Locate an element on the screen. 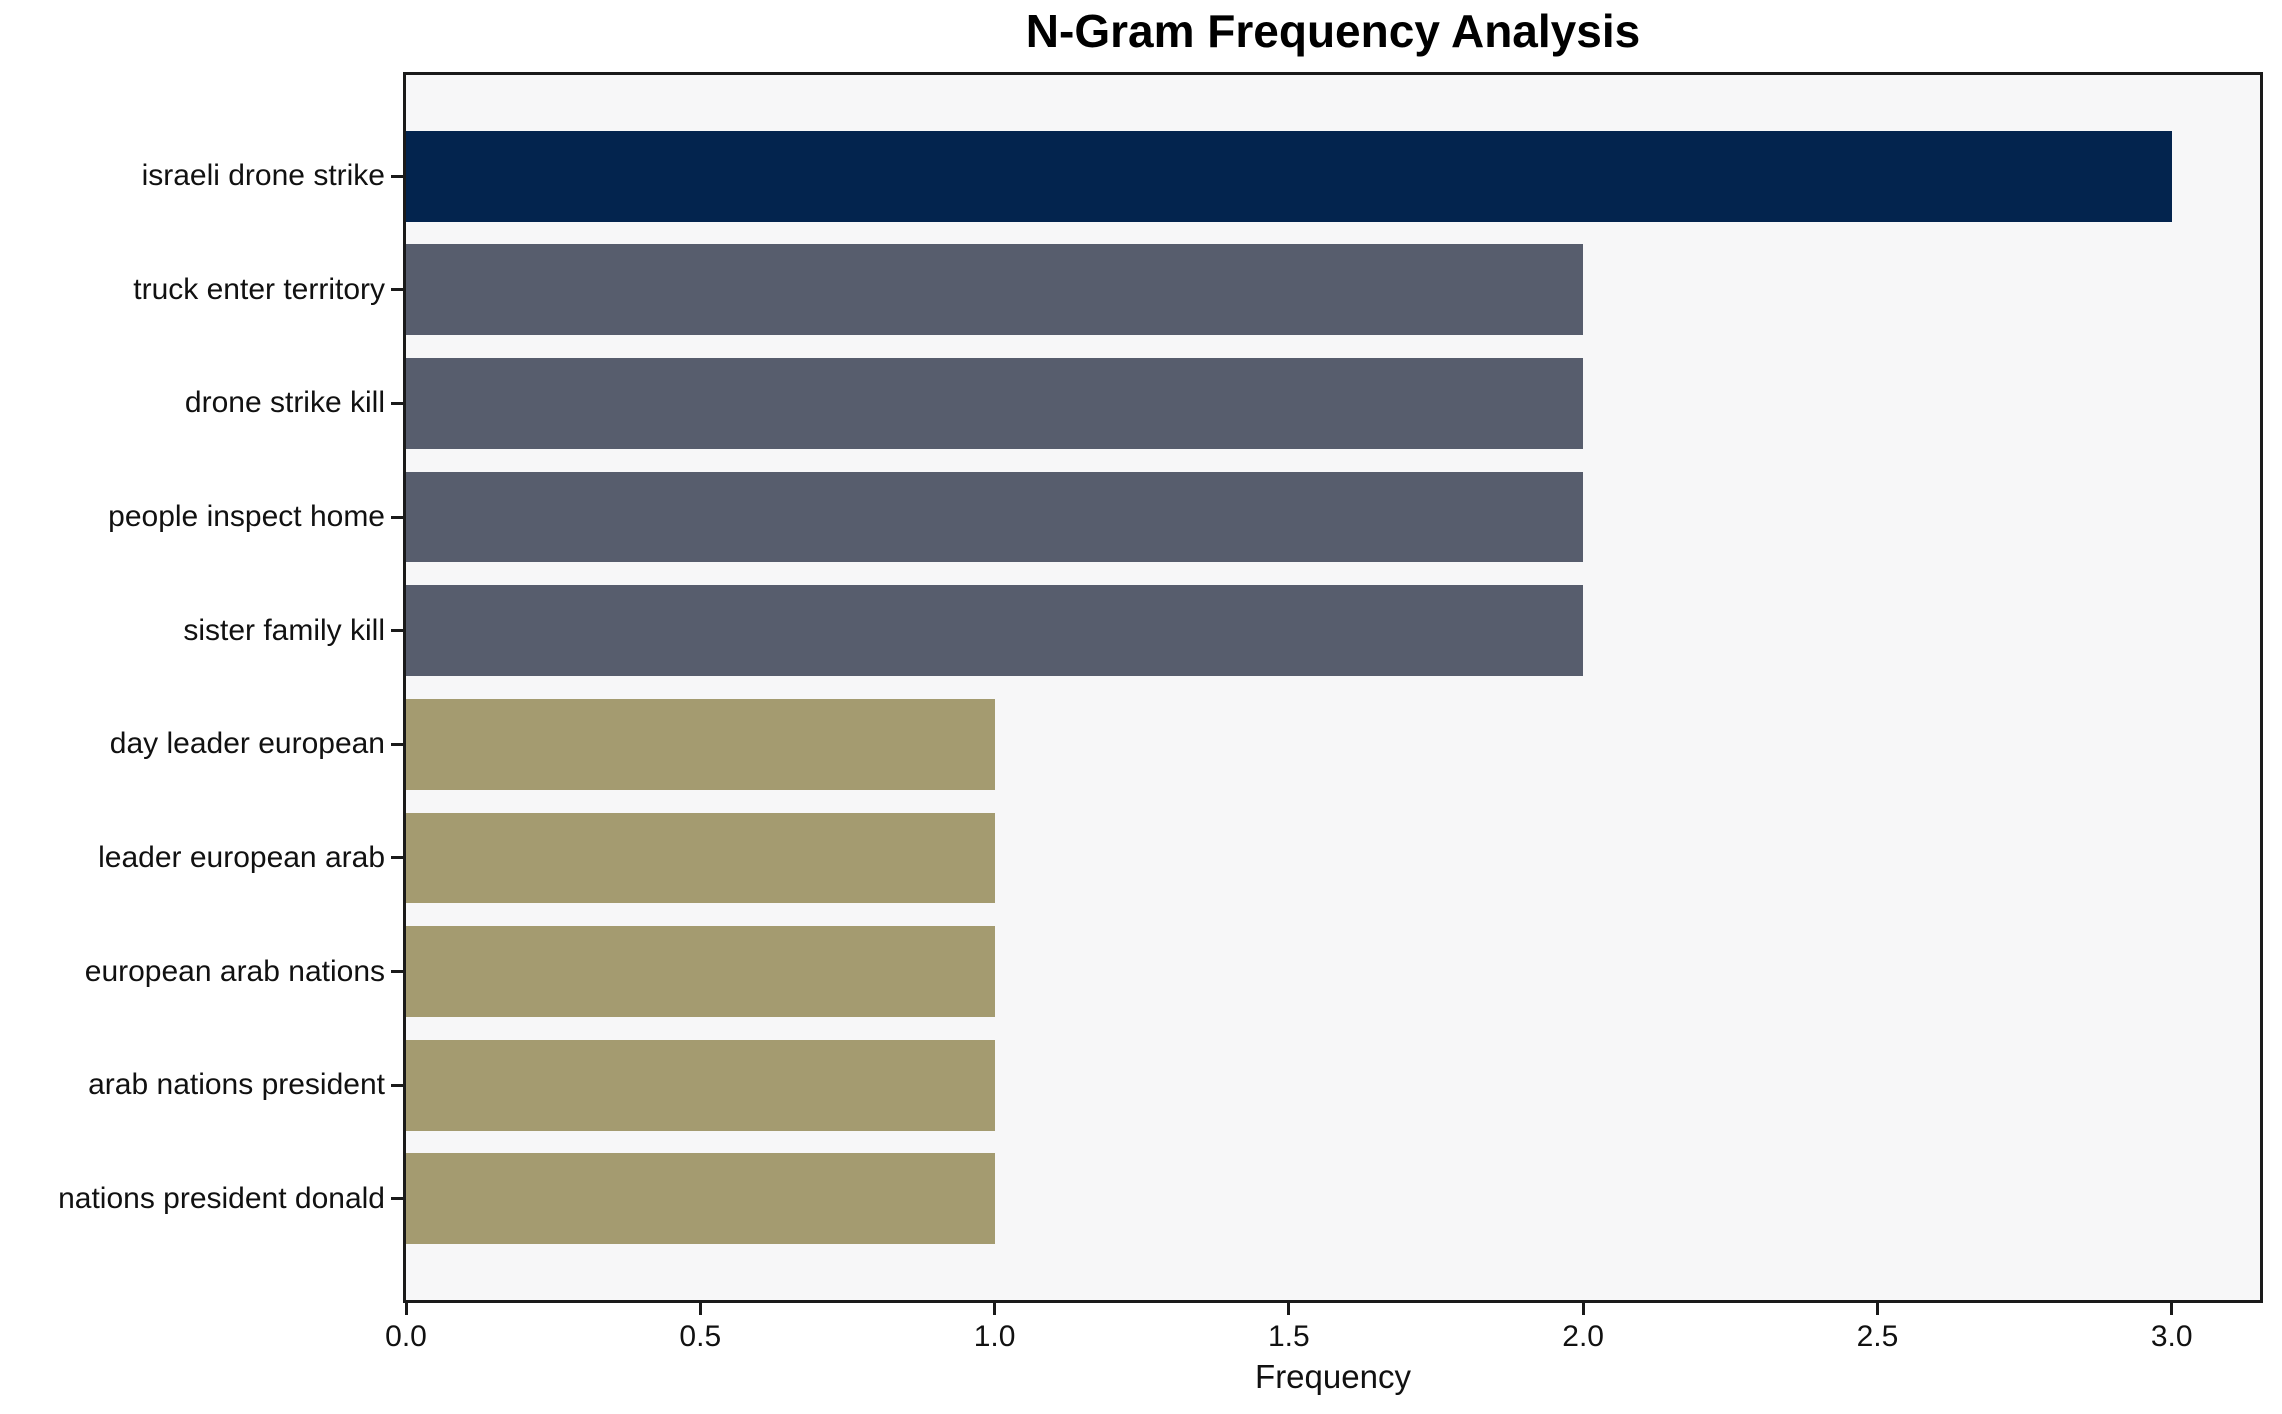 This screenshot has width=2282, height=1414. bar-day-leader-european is located at coordinates (700, 744).